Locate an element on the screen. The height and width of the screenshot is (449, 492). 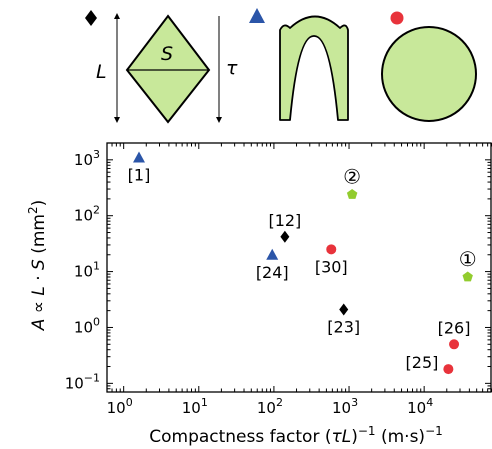
y-tick-label: 10² is located at coordinates (87, 214).